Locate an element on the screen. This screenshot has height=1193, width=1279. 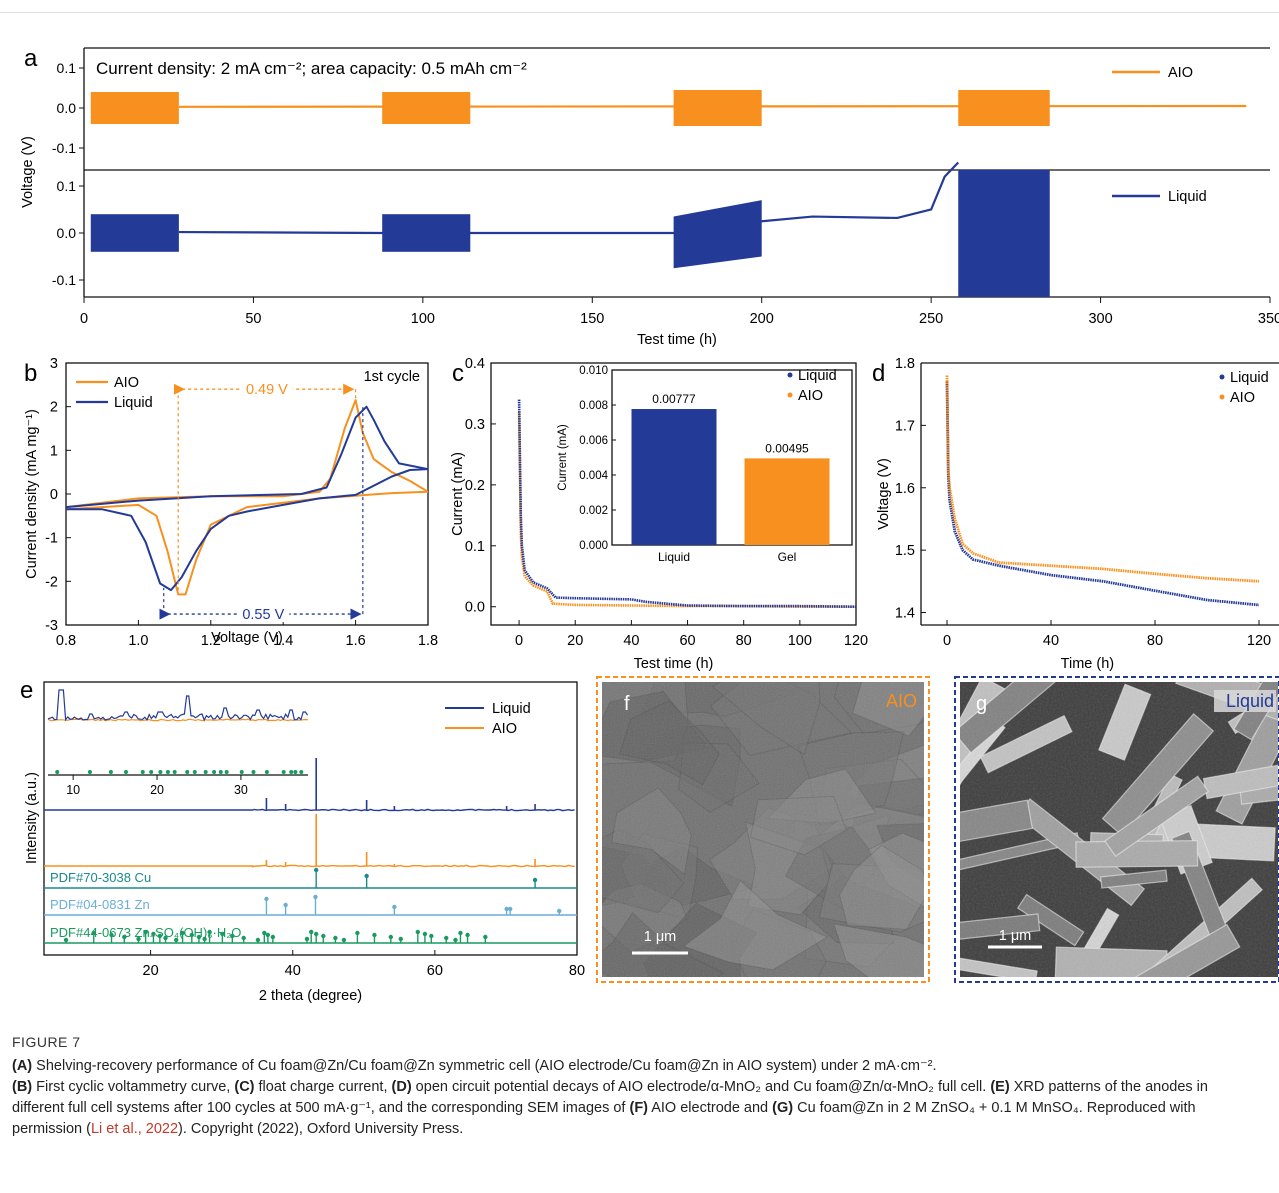
y-tick-label: 0.1 is located at coordinates (67, 186).